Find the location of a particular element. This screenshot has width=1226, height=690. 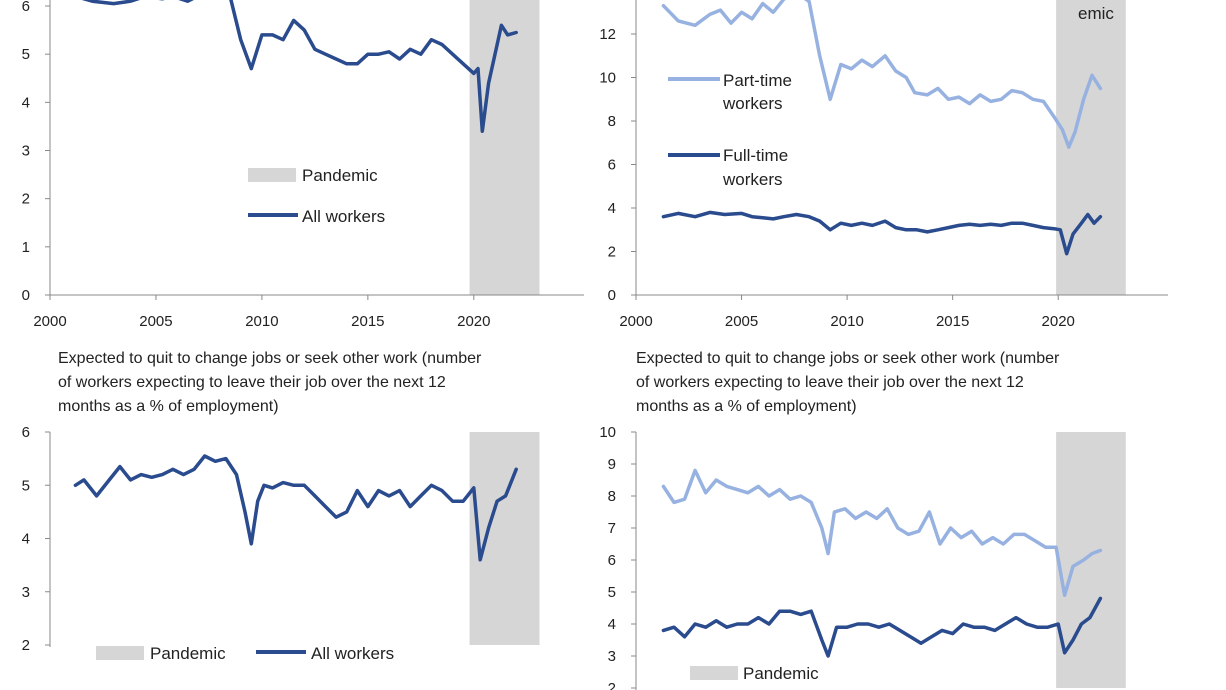

panel4-series-line-light is located at coordinates (882, 532).